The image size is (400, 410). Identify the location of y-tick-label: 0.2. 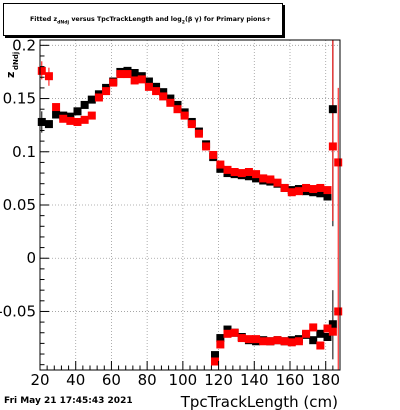
(24, 45).